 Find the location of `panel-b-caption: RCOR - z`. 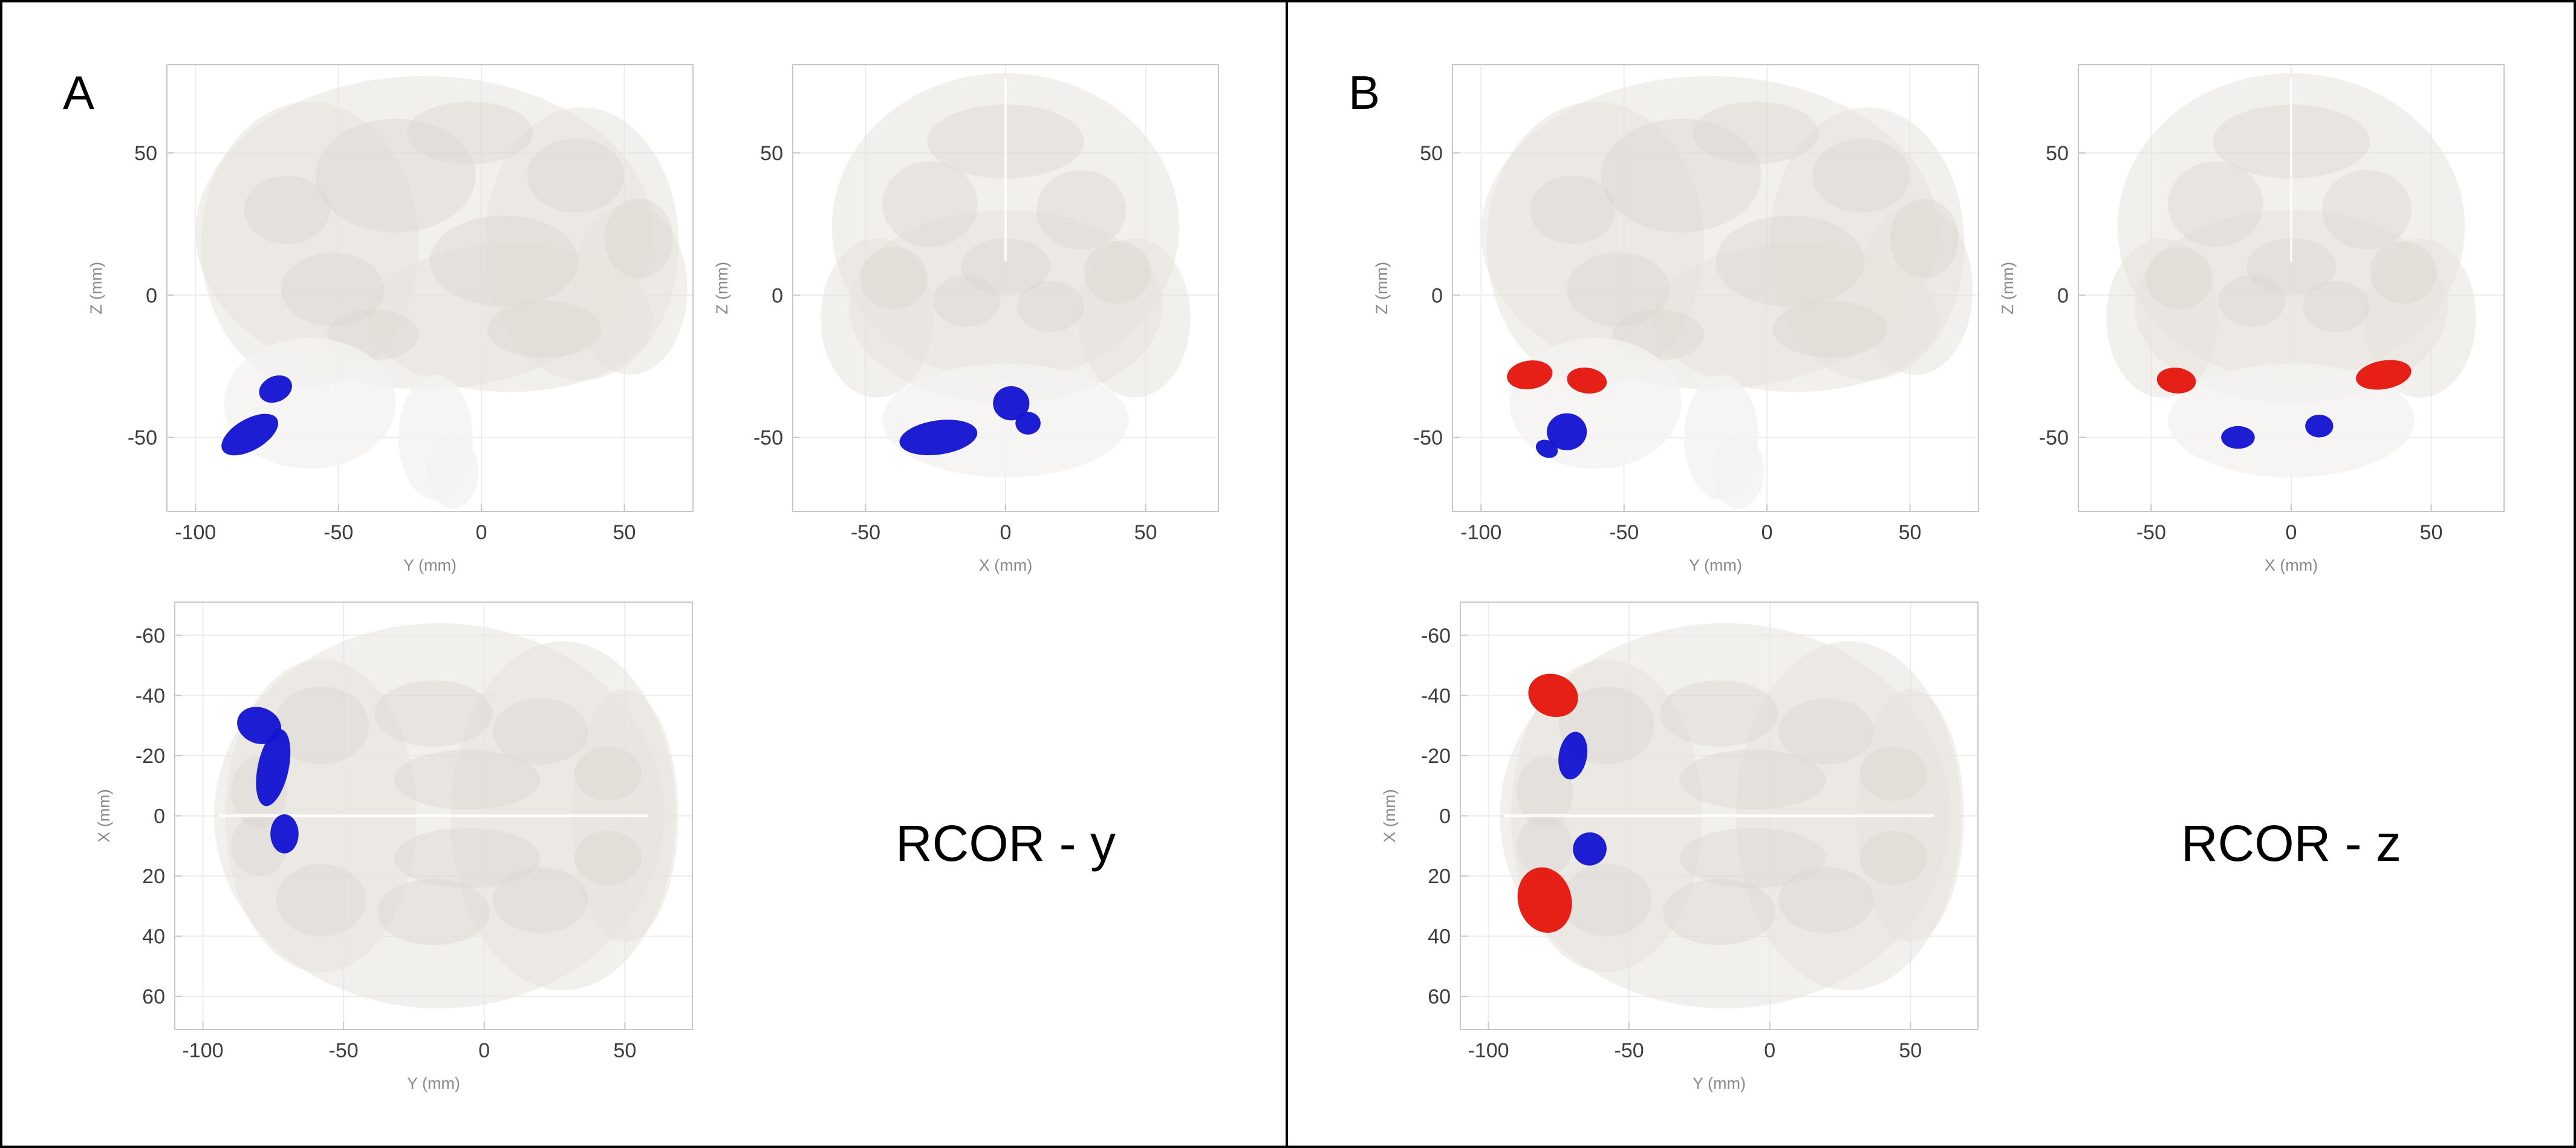

panel-b-caption: RCOR - z is located at coordinates (2291, 844).